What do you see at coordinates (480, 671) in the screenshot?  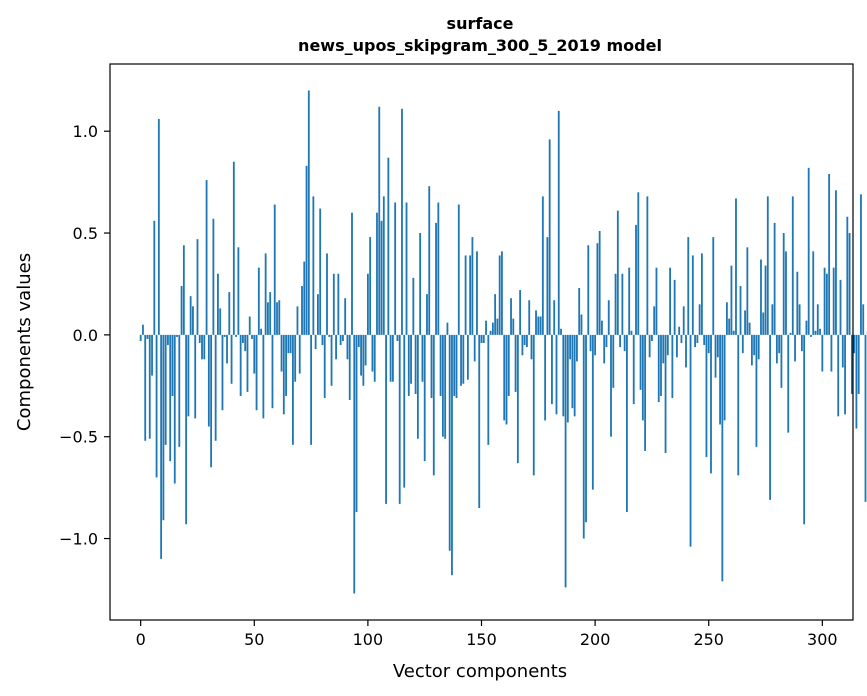 I see `x-axis-label: Vector components` at bounding box center [480, 671].